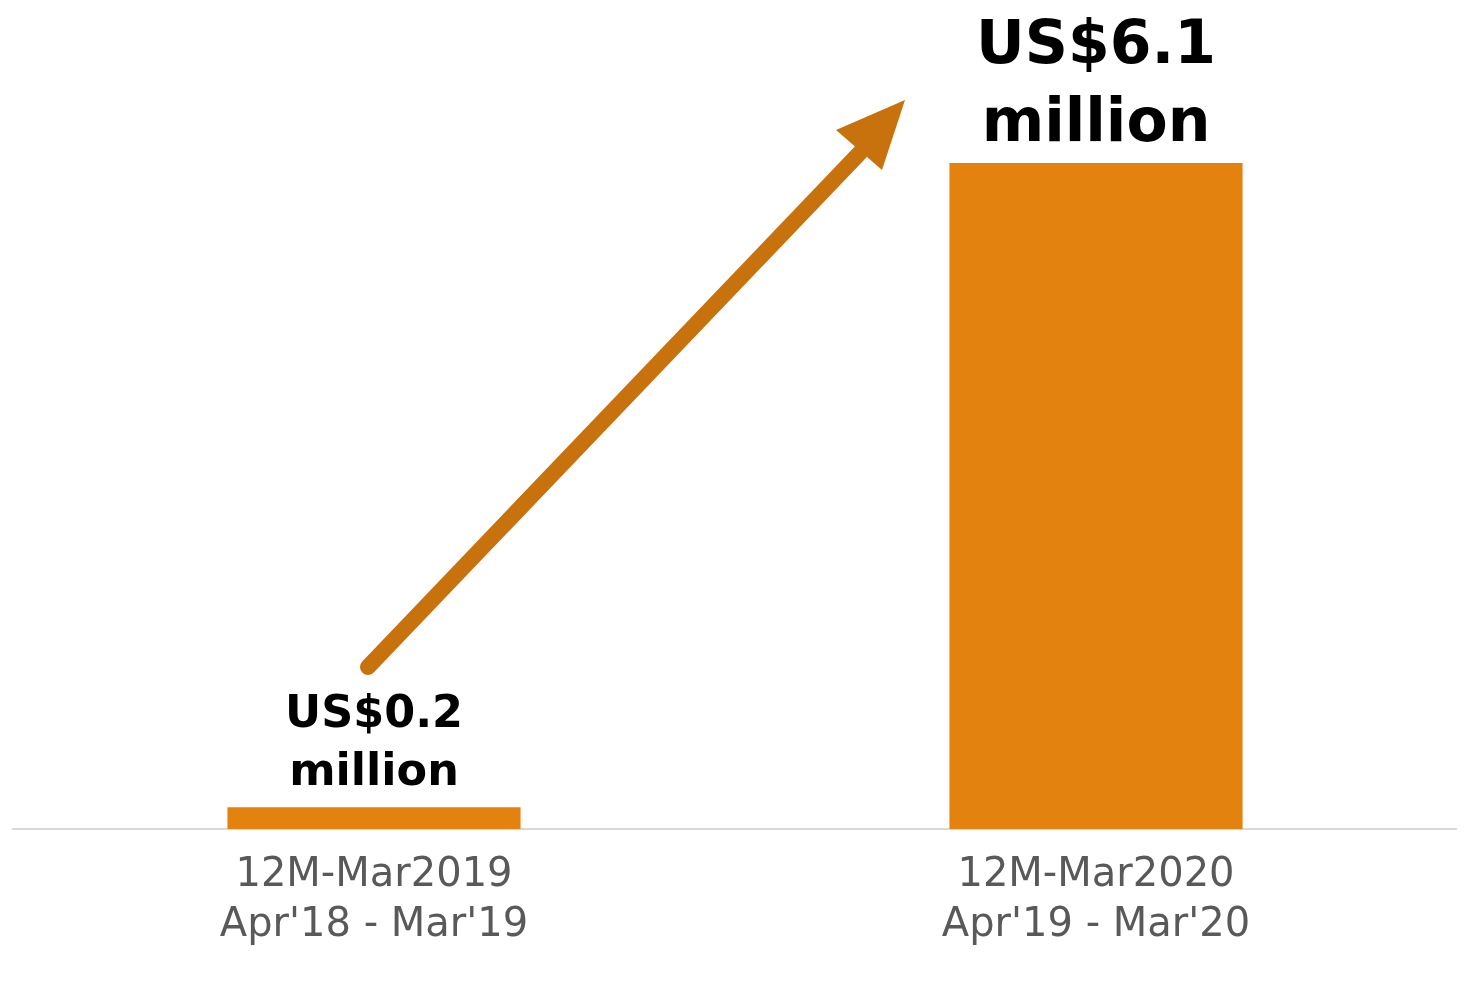 The image size is (1465, 987). What do you see at coordinates (1096, 81) in the screenshot?
I see `data-label: US$6.1 million` at bounding box center [1096, 81].